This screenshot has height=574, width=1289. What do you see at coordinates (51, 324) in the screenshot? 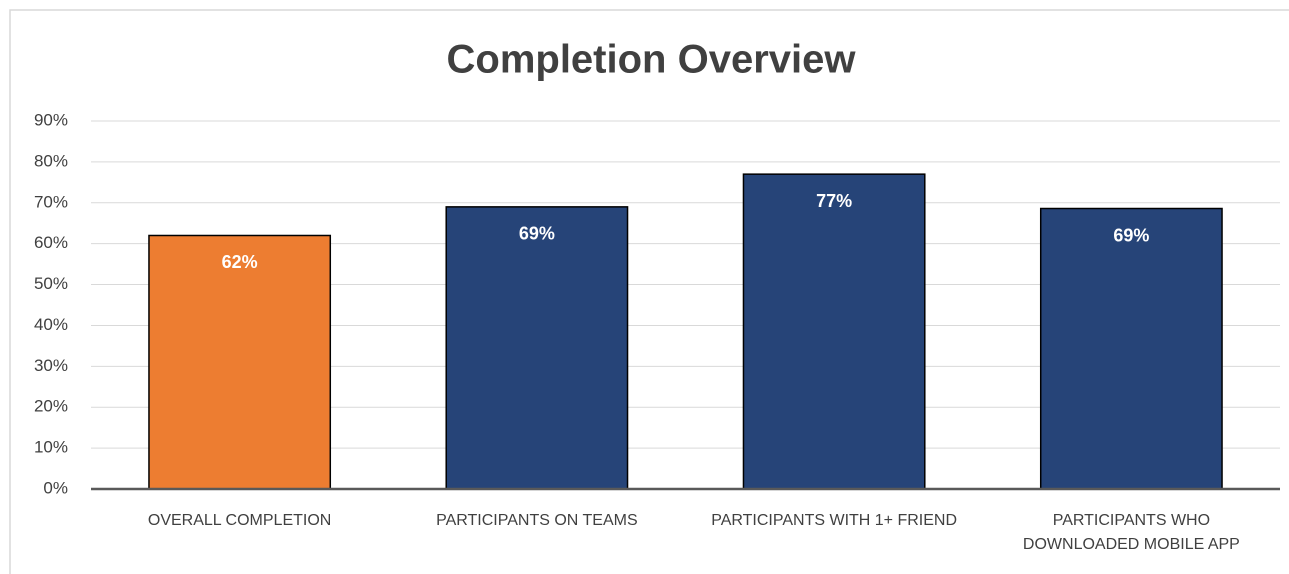
I see `y-tick-label: 40%` at bounding box center [51, 324].